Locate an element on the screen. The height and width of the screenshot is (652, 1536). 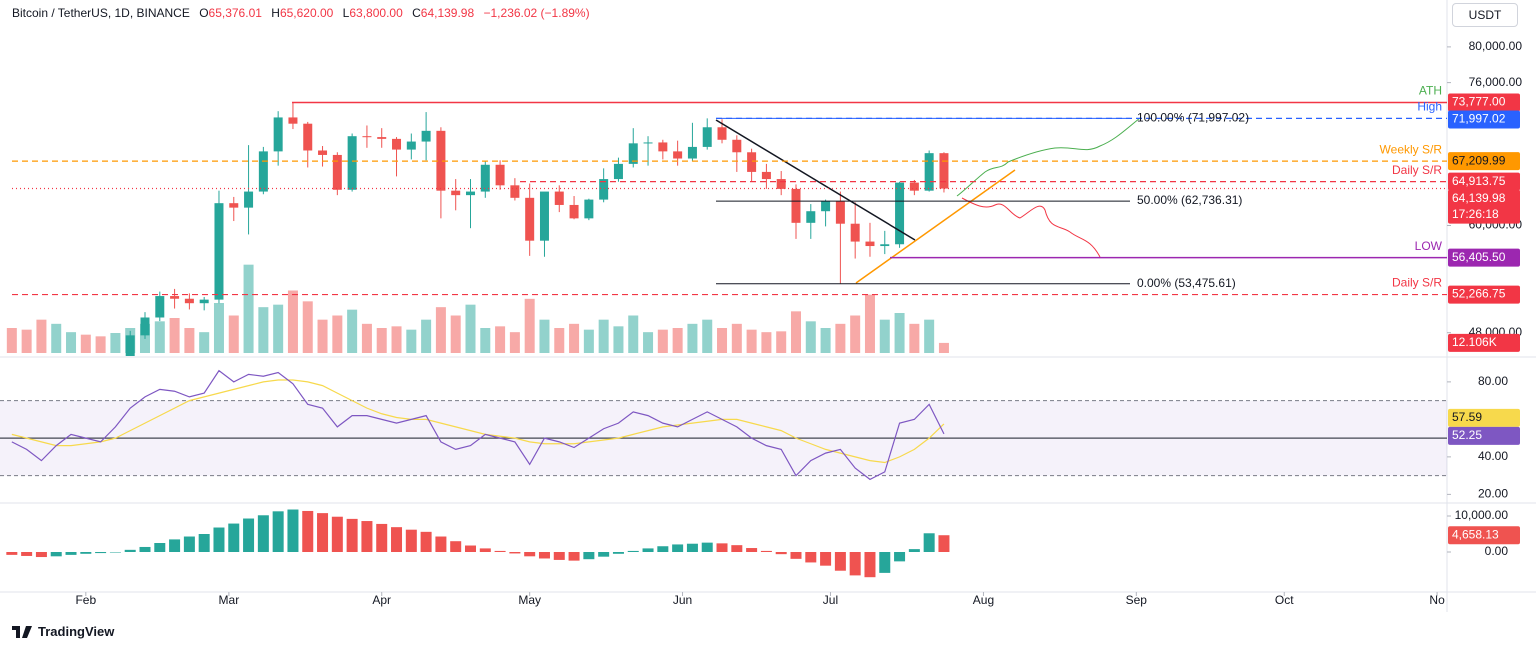
quote-value: 64,139.98 is located at coordinates (447, 13).